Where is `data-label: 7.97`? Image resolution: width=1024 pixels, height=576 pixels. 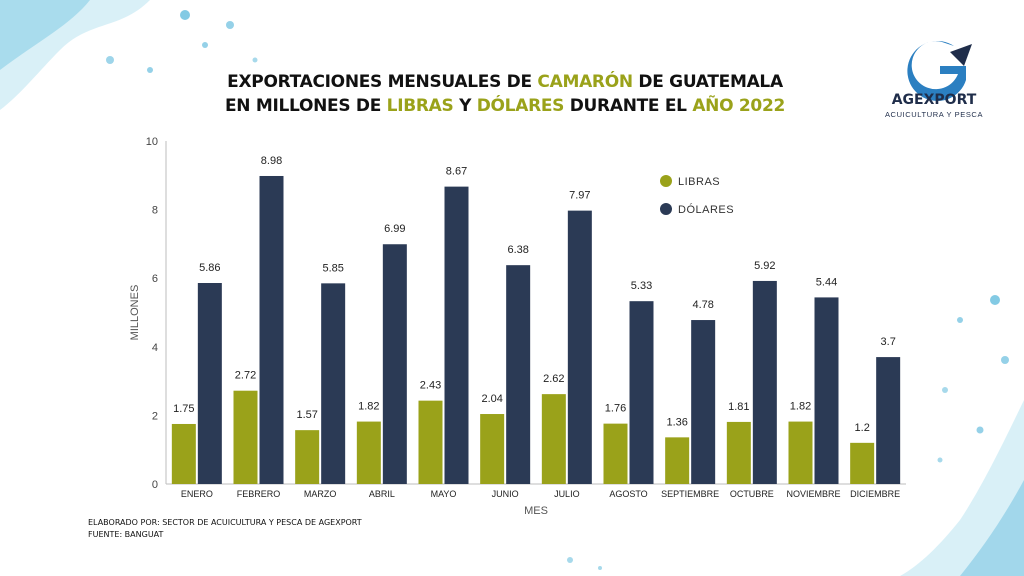
data-label: 7.97 is located at coordinates (579, 196).